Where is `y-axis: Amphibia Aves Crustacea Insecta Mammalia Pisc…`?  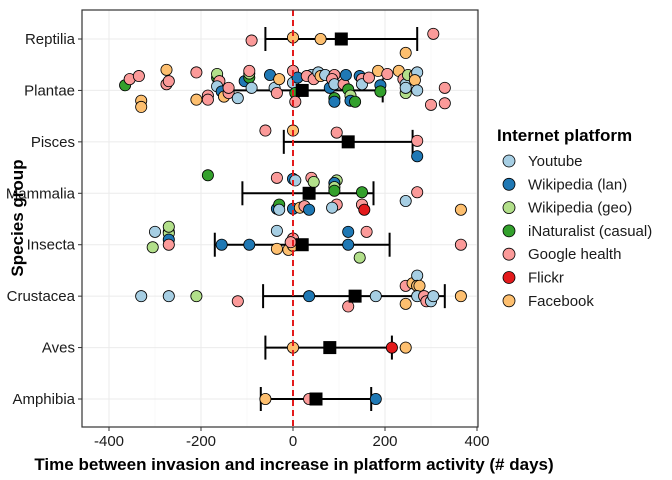 y-axis: Amphibia Aves Crustacea Insecta Mammalia Pisc… is located at coordinates (44, 219).